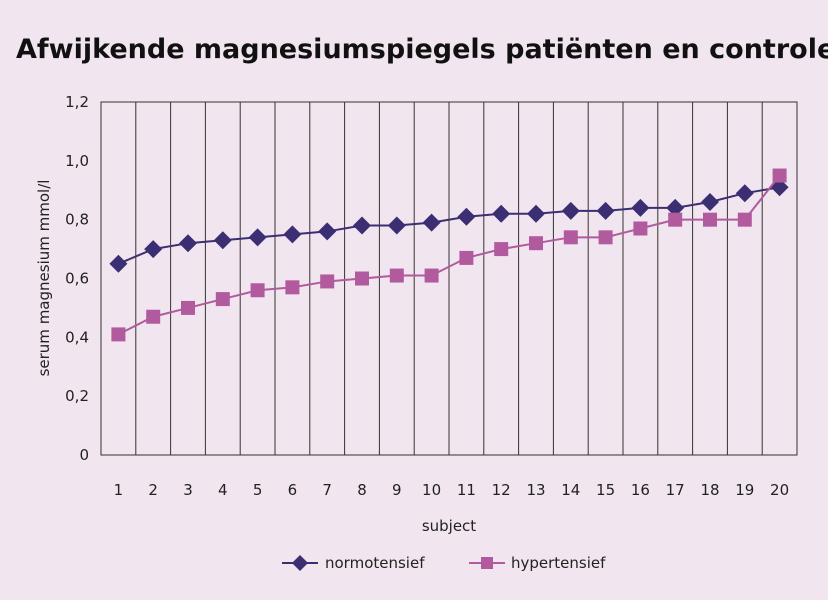 This screenshot has width=828, height=600. What do you see at coordinates (77, 220) in the screenshot?
I see `y-tick-label: 0,8` at bounding box center [77, 220].